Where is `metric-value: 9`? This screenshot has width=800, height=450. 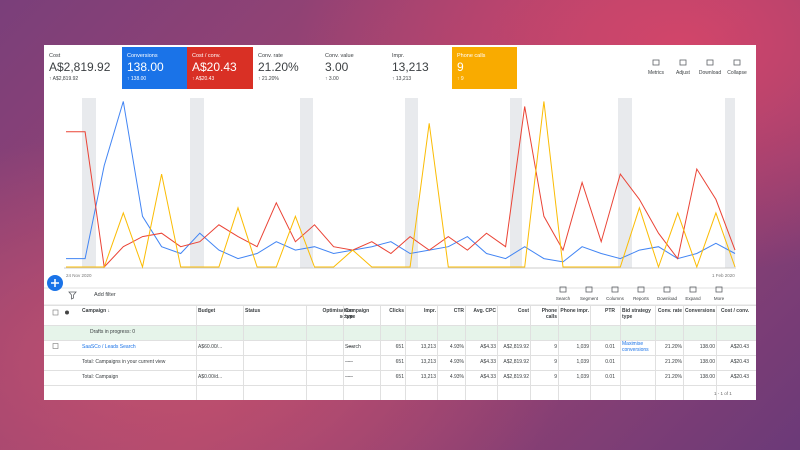
metric-value: 9 is located at coordinates (460, 67).